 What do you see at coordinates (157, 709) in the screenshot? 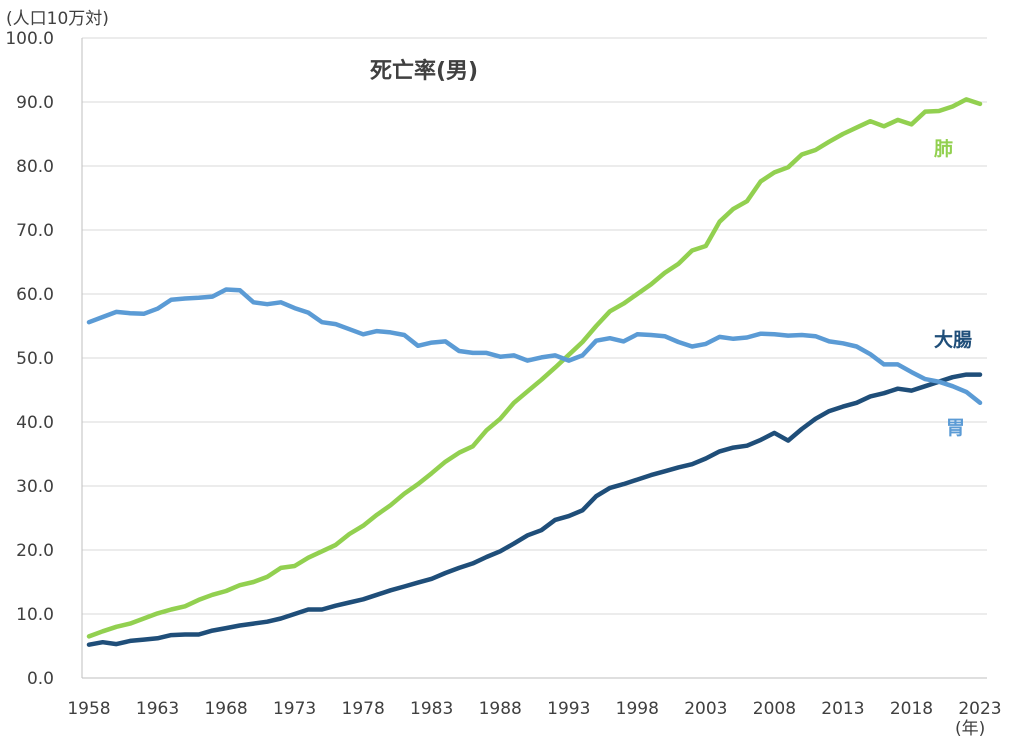
I see `x-tick-label: 1963` at bounding box center [157, 709].